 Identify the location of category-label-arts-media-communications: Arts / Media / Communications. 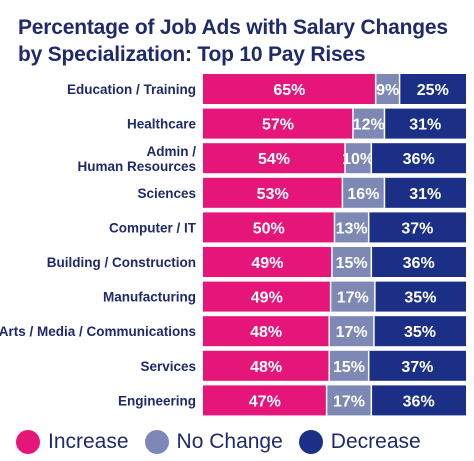
(98, 331).